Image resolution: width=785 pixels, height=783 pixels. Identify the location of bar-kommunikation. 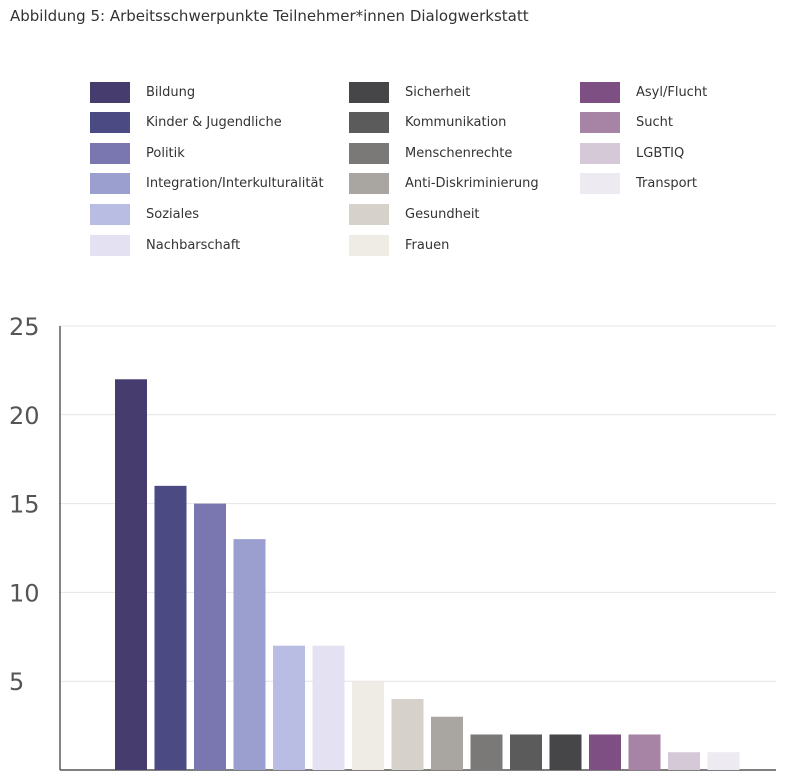
(526, 752).